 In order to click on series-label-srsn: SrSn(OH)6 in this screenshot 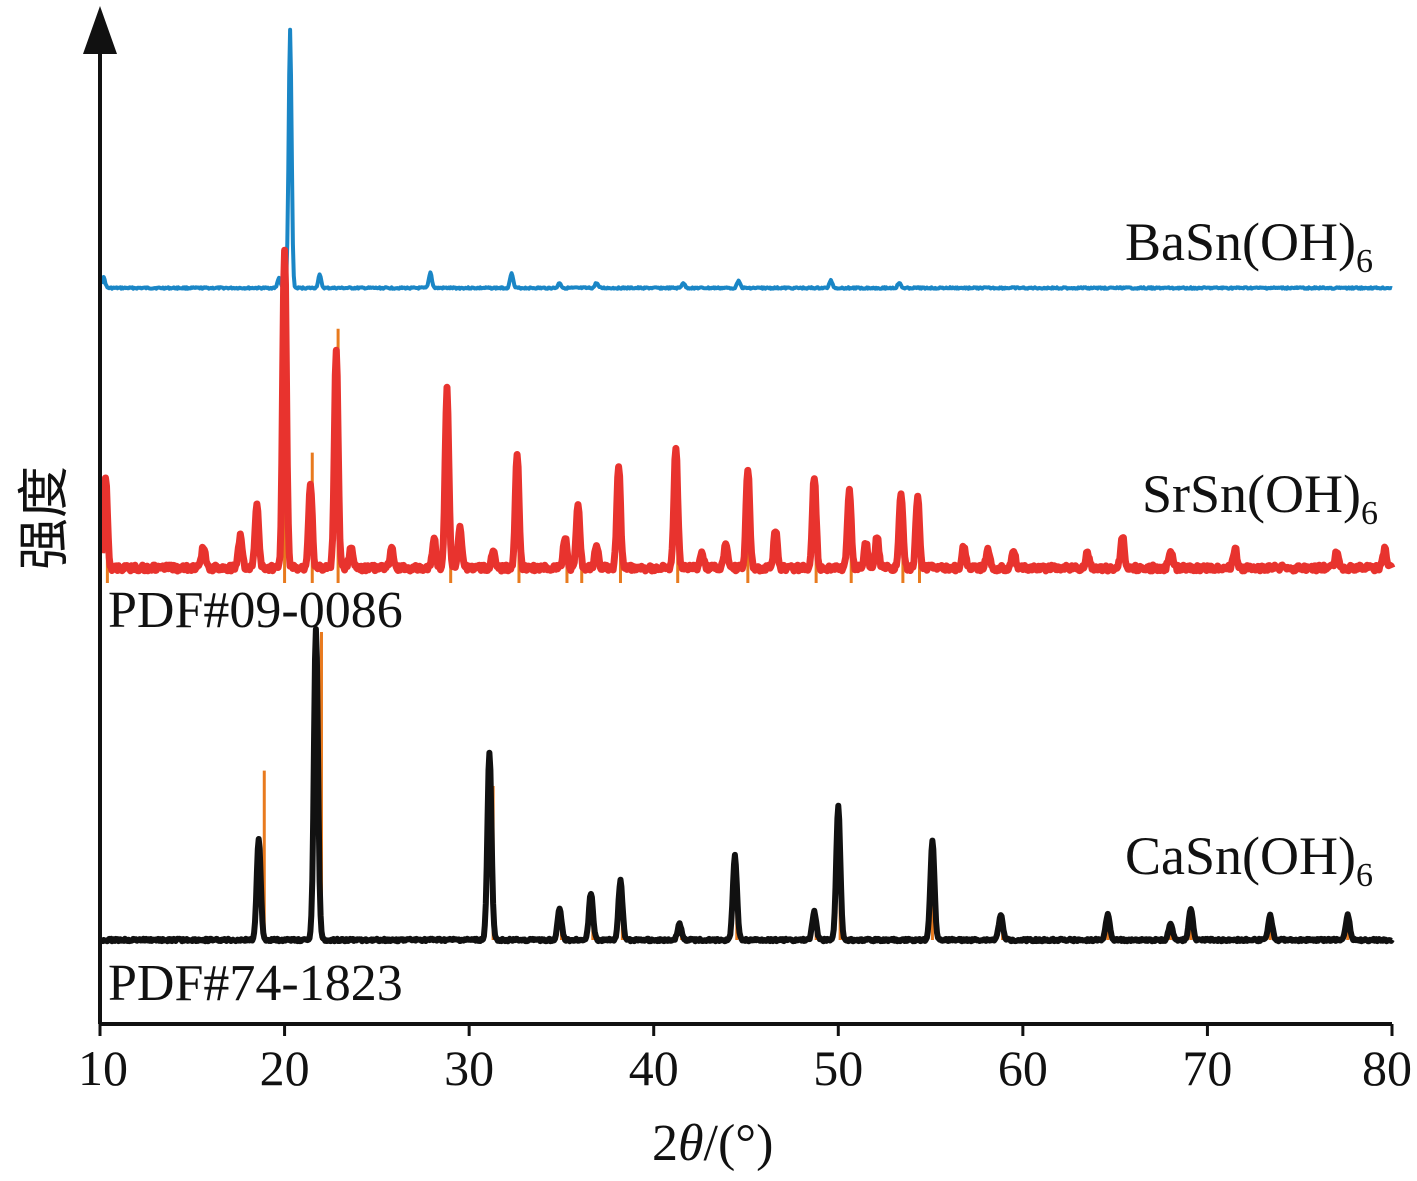, I will do `click(1260, 498)`.